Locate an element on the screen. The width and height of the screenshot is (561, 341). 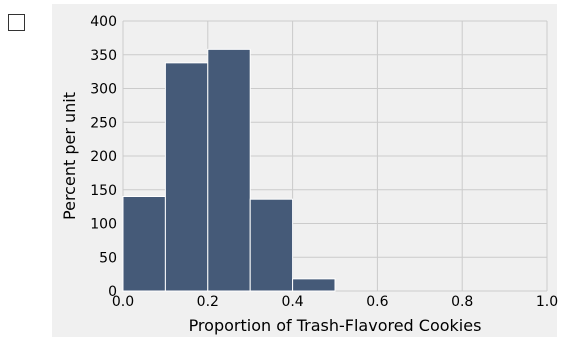
x-tick-labels: 0.0 0.2 0.4 0.6 0.8 1.0 is located at coordinates (335, 302).